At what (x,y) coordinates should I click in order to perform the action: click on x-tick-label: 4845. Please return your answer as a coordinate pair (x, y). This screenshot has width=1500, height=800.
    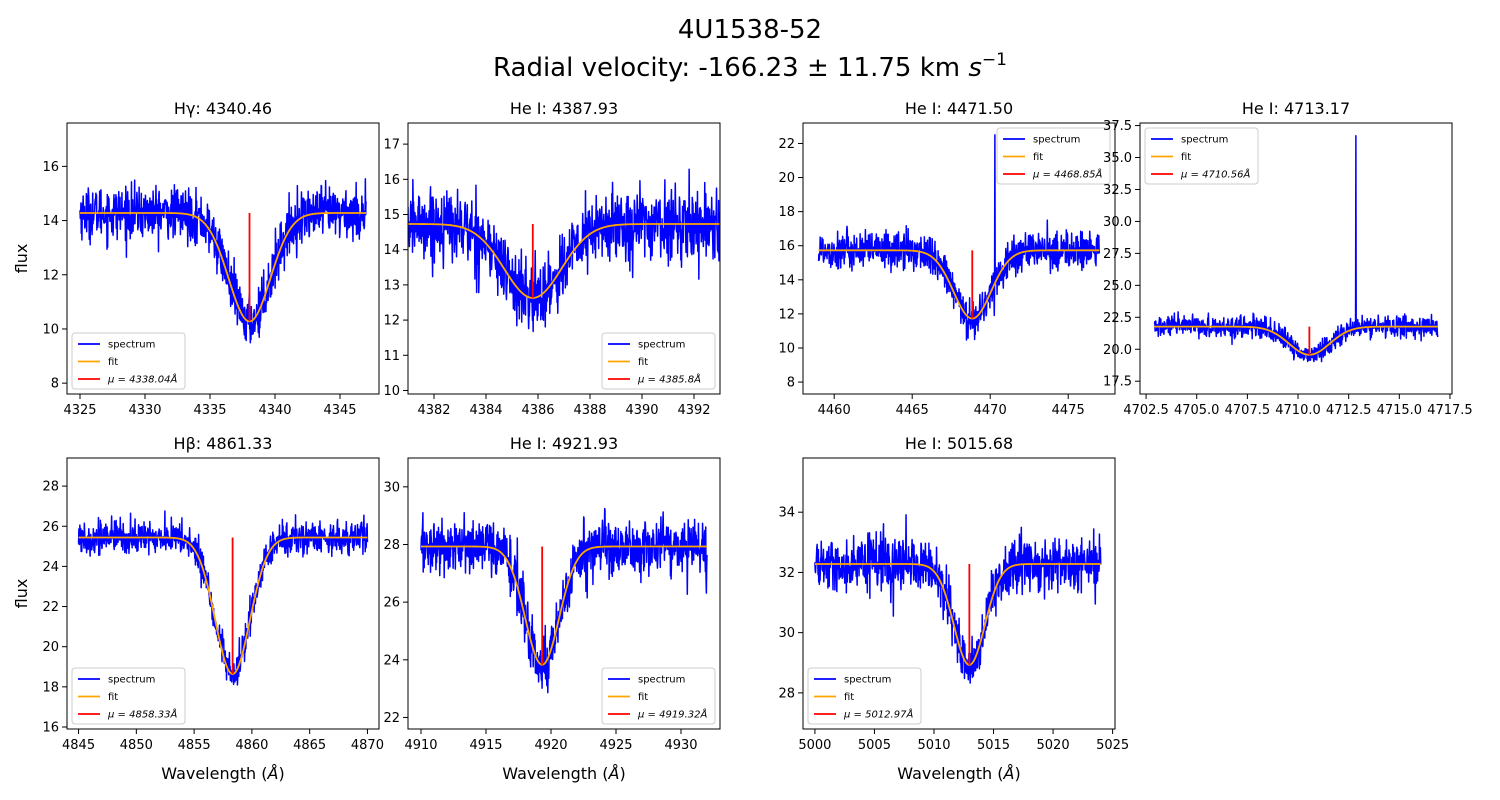
    Looking at the image, I should click on (78, 745).